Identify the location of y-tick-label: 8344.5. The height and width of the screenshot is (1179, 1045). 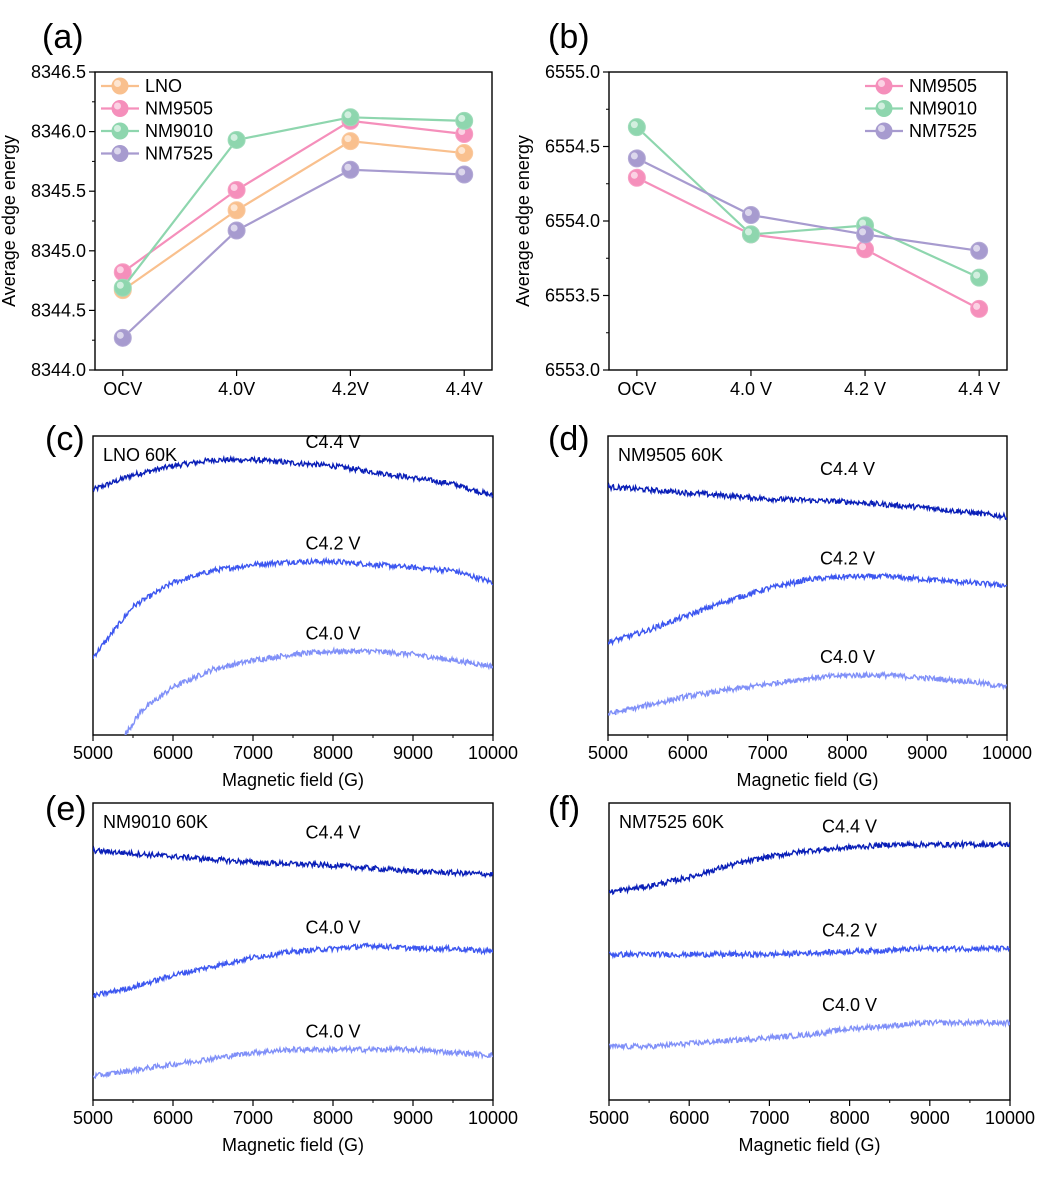
(58, 310).